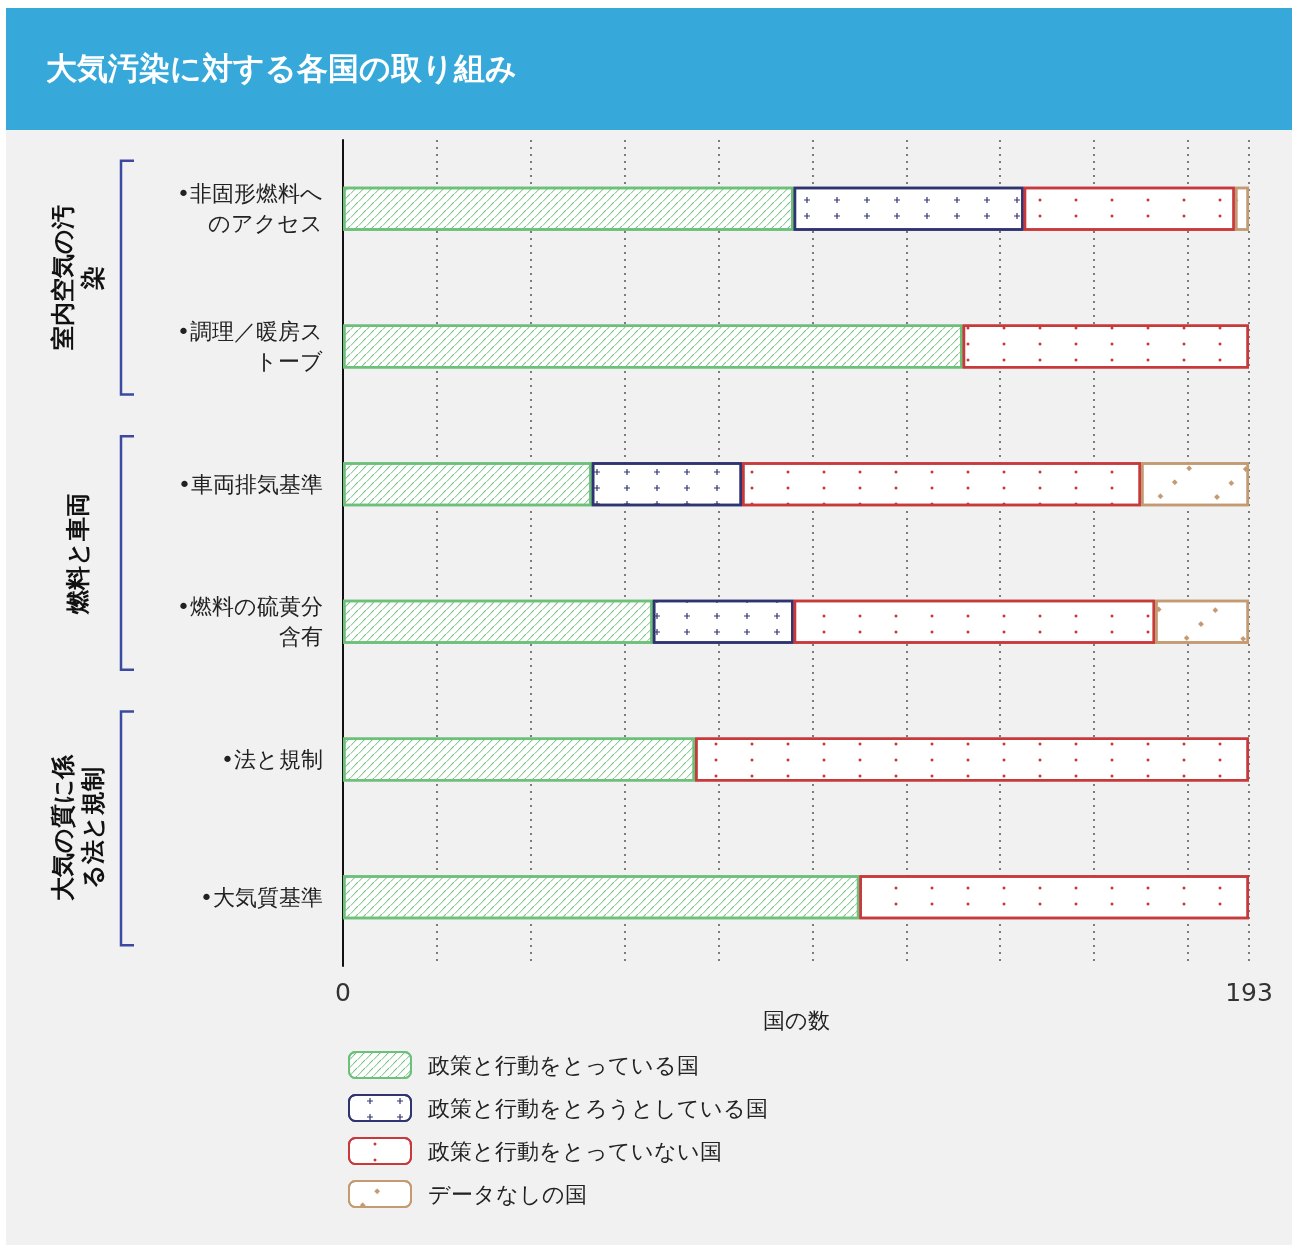  What do you see at coordinates (250, 209) in the screenshot?
I see `y-tick-label: •非固形燃料へのアクセス` at bounding box center [250, 209].